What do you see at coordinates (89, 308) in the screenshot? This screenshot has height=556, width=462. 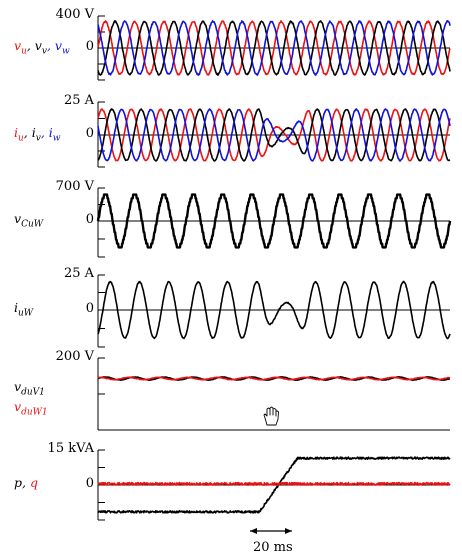 I see `tick-label-zero-iuW: 0` at bounding box center [89, 308].